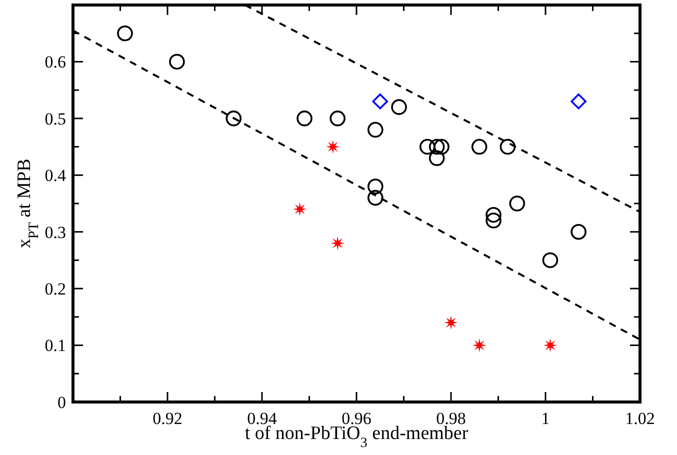 Image resolution: width=677 pixels, height=455 pixels. Describe the element at coordinates (356, 437) in the screenshot. I see `x-axis-title: t of non-PbTiO$_{3}$ end-member` at that location.